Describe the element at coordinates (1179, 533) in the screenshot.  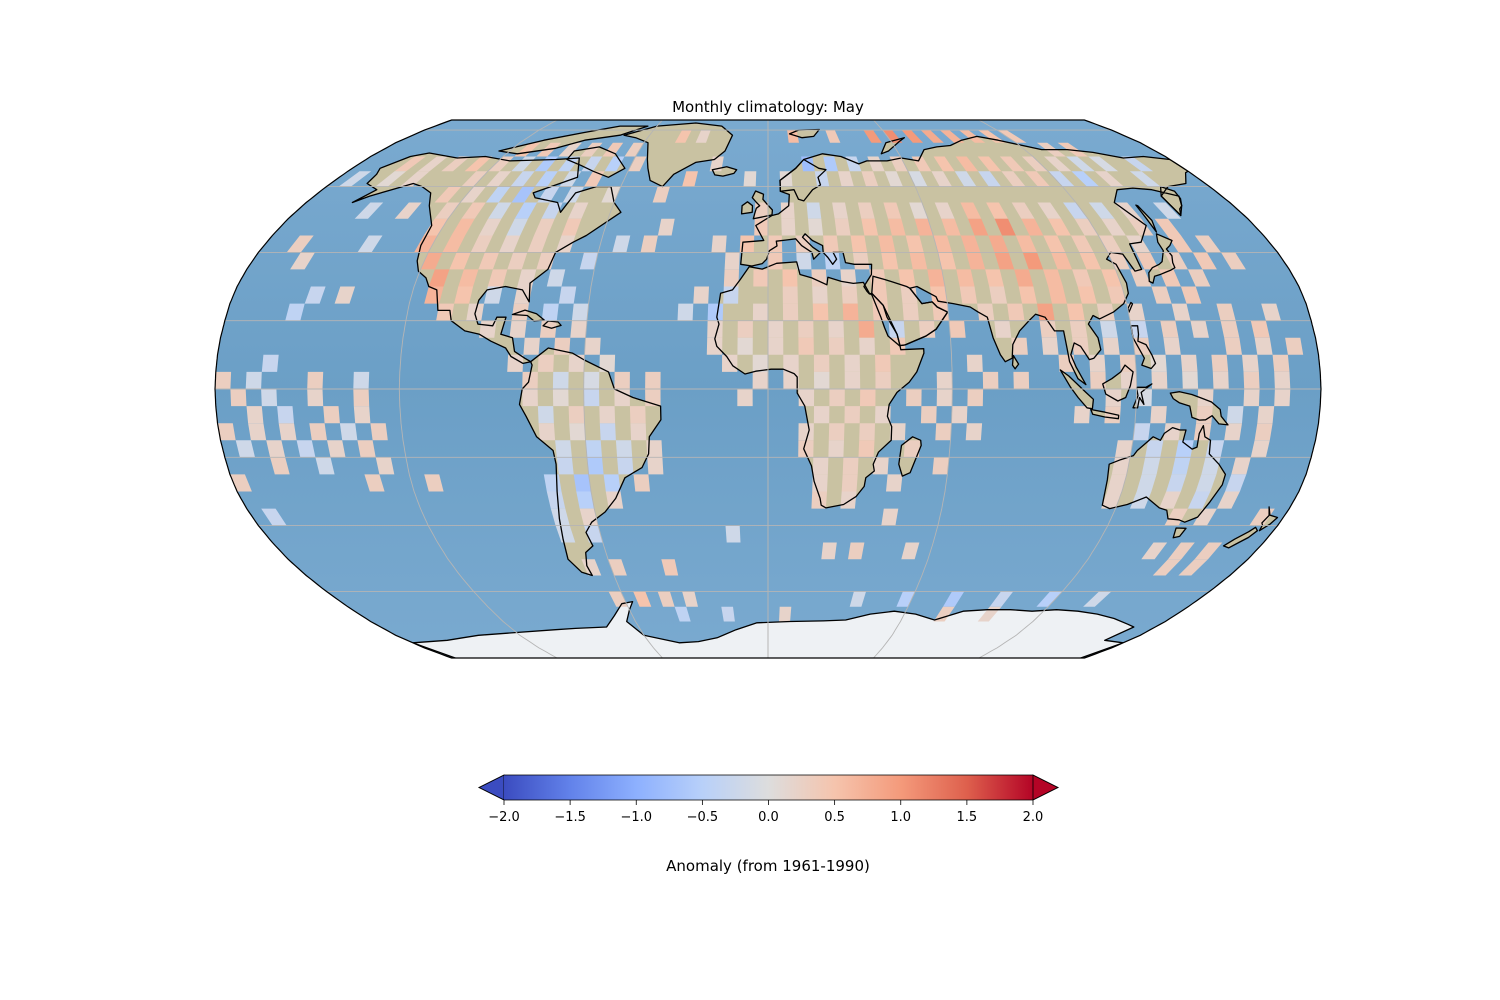
I see `tasmania-land` at that location.